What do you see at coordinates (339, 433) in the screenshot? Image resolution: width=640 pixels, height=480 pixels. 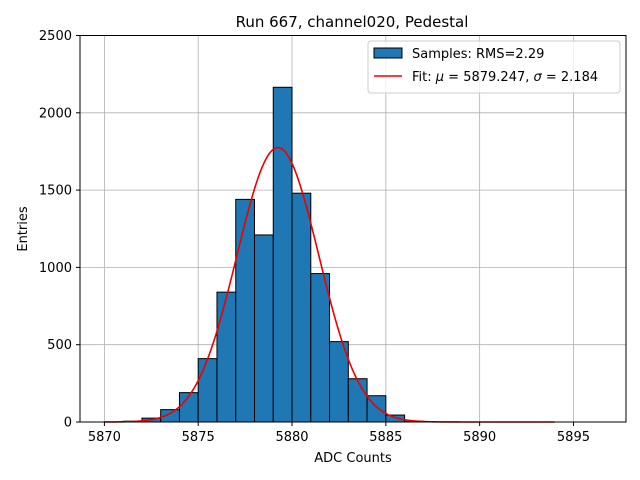 I see `x-axis-ticks: 5870 5875 5880 5885 5890 5895` at bounding box center [339, 433].